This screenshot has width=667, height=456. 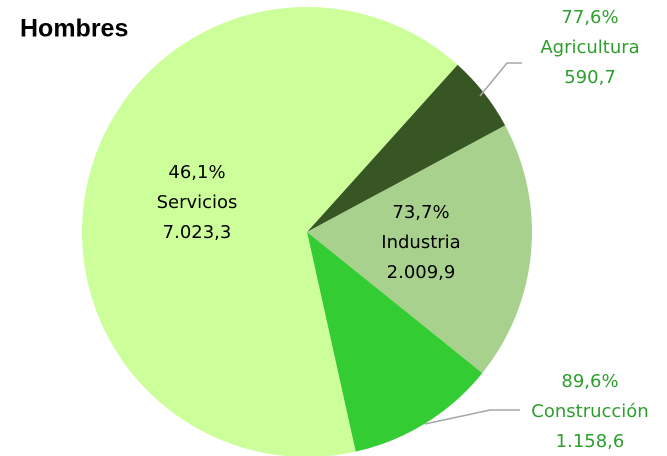 What do you see at coordinates (590, 441) in the screenshot?
I see `data-label-value: 1.158,6` at bounding box center [590, 441].